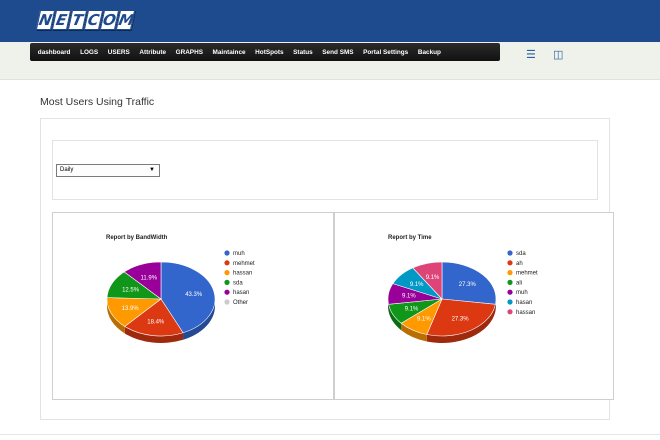 The height and width of the screenshot is (440, 660). What do you see at coordinates (108, 170) in the screenshot?
I see `period-select: Daily ▼` at bounding box center [108, 170].